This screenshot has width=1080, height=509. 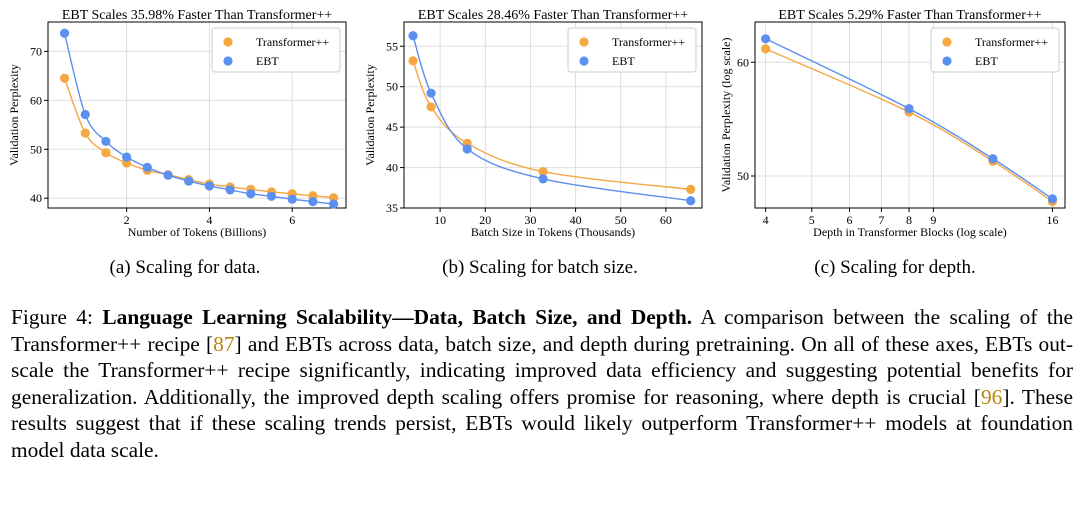 I want to click on x-tick-label: 30, so click(x=530, y=220).